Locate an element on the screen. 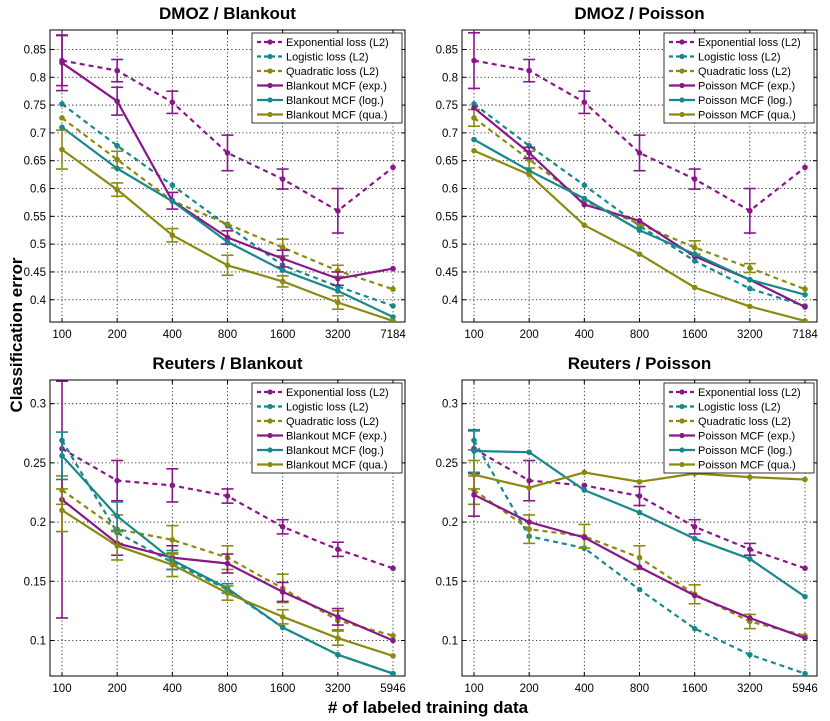  x-tick-label: 200 is located at coordinates (529, 335).